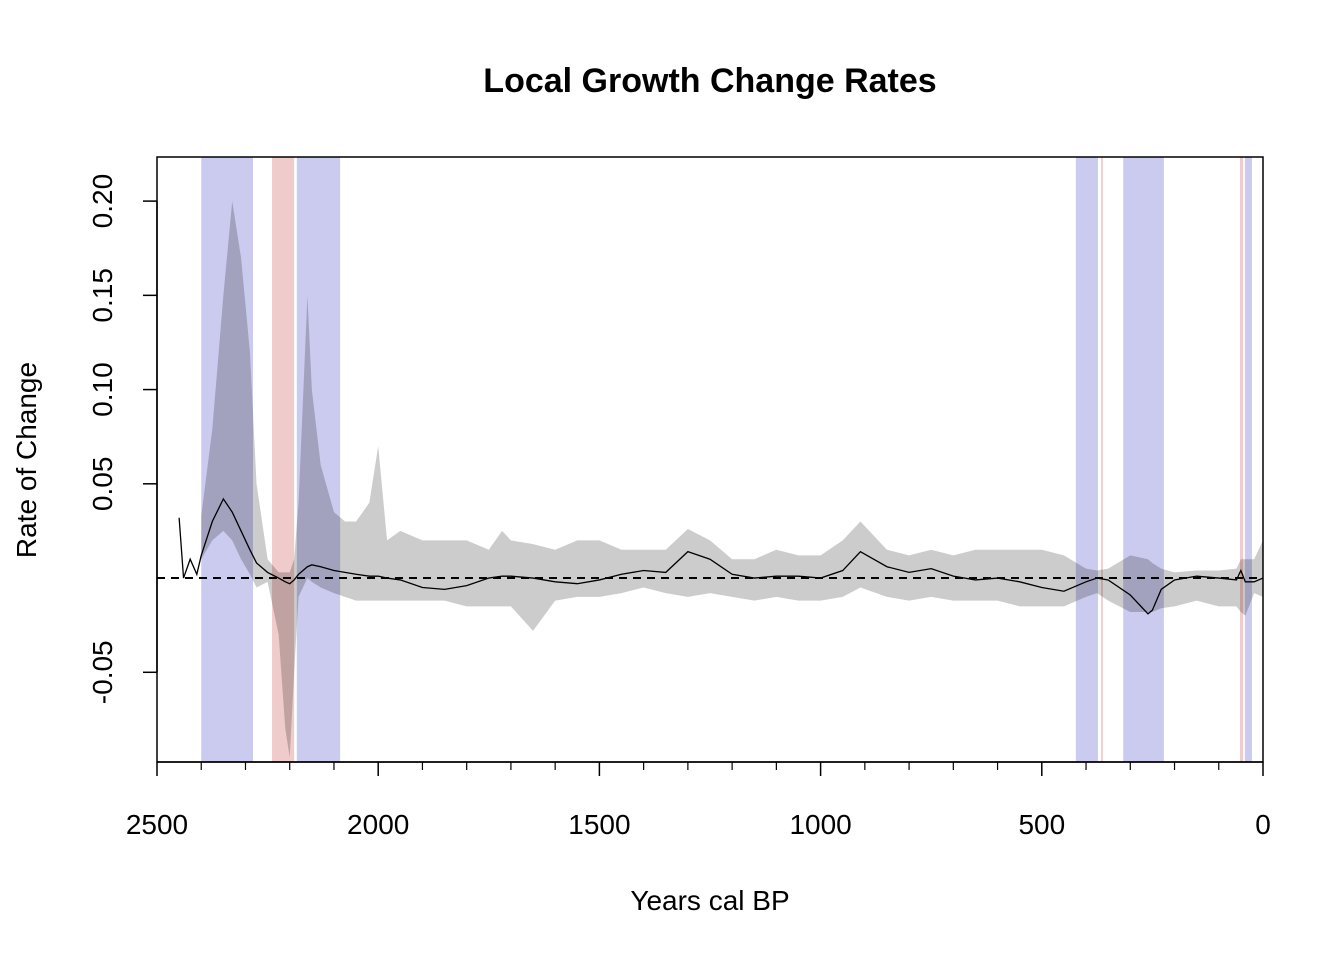 The image size is (1344, 960). What do you see at coordinates (102, 201) in the screenshot?
I see `y-tick-label: 0.20` at bounding box center [102, 201].